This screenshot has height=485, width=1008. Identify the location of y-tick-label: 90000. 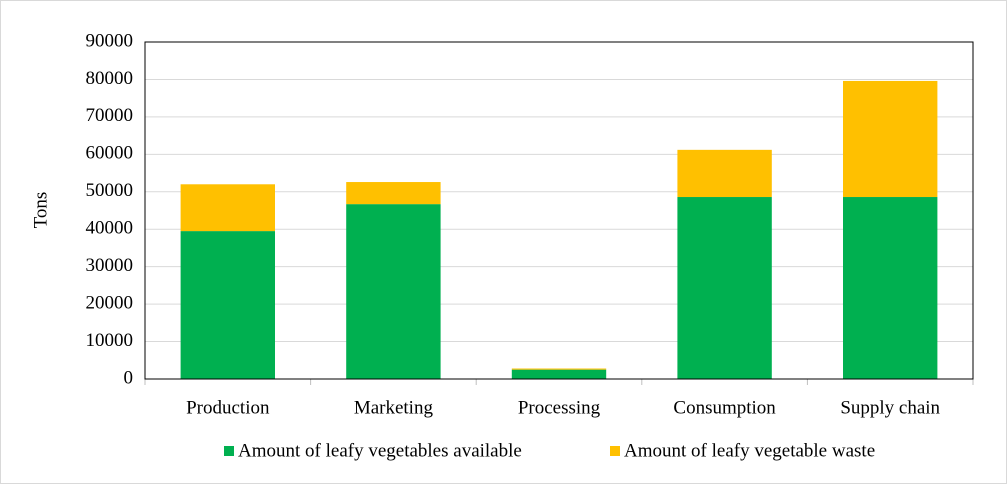
(110, 40).